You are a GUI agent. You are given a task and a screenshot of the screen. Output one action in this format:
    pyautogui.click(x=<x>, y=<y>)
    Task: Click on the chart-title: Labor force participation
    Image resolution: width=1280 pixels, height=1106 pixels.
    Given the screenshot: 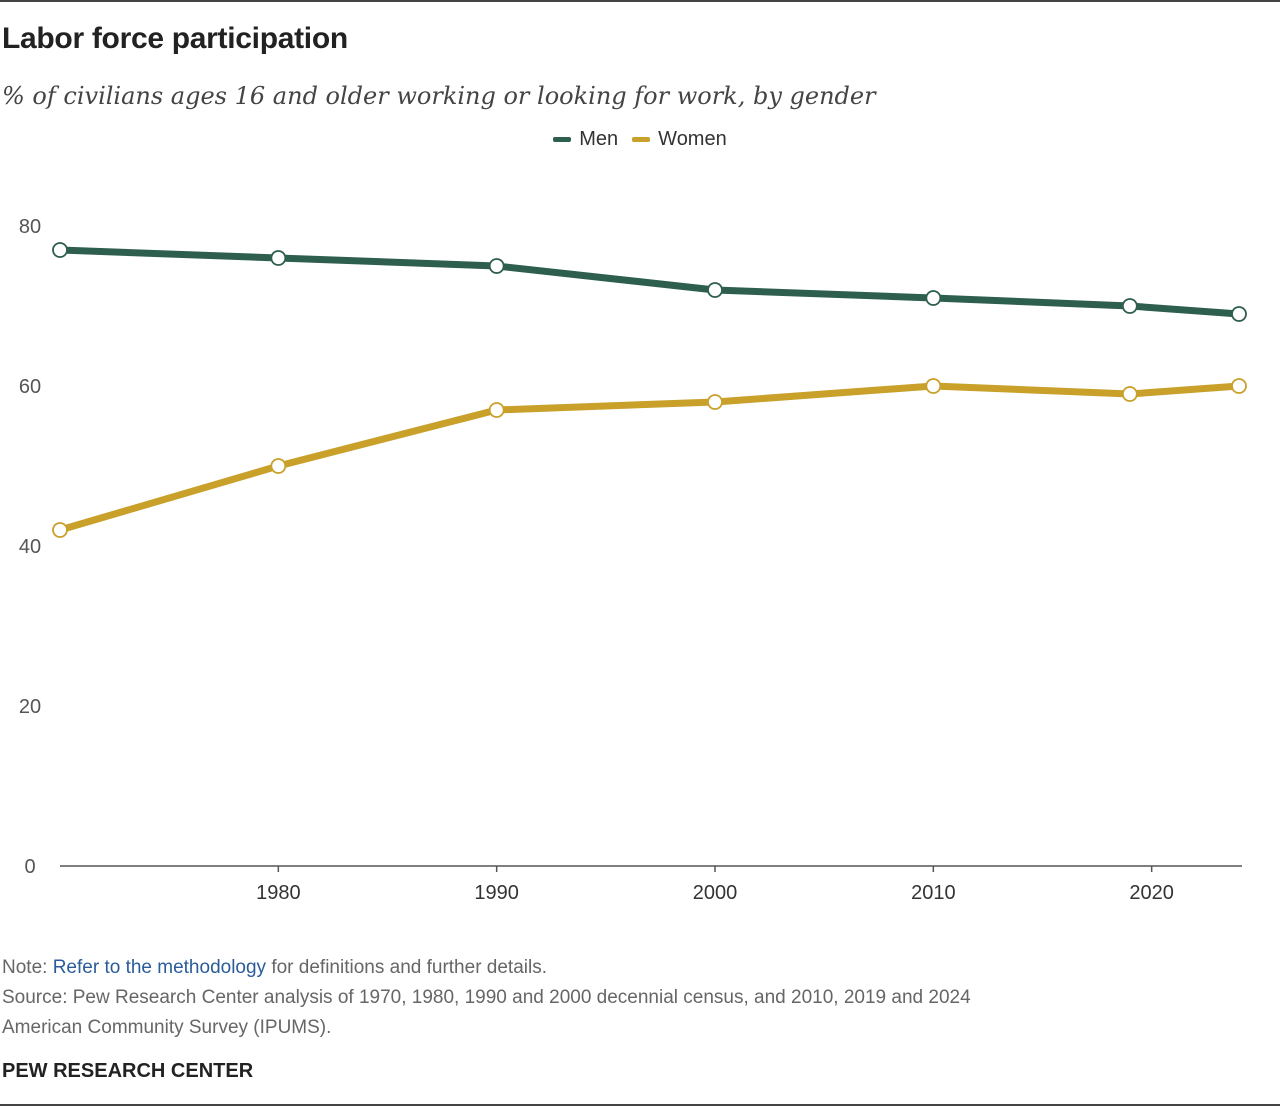 What is the action you would take?
    pyautogui.click(x=175, y=38)
    